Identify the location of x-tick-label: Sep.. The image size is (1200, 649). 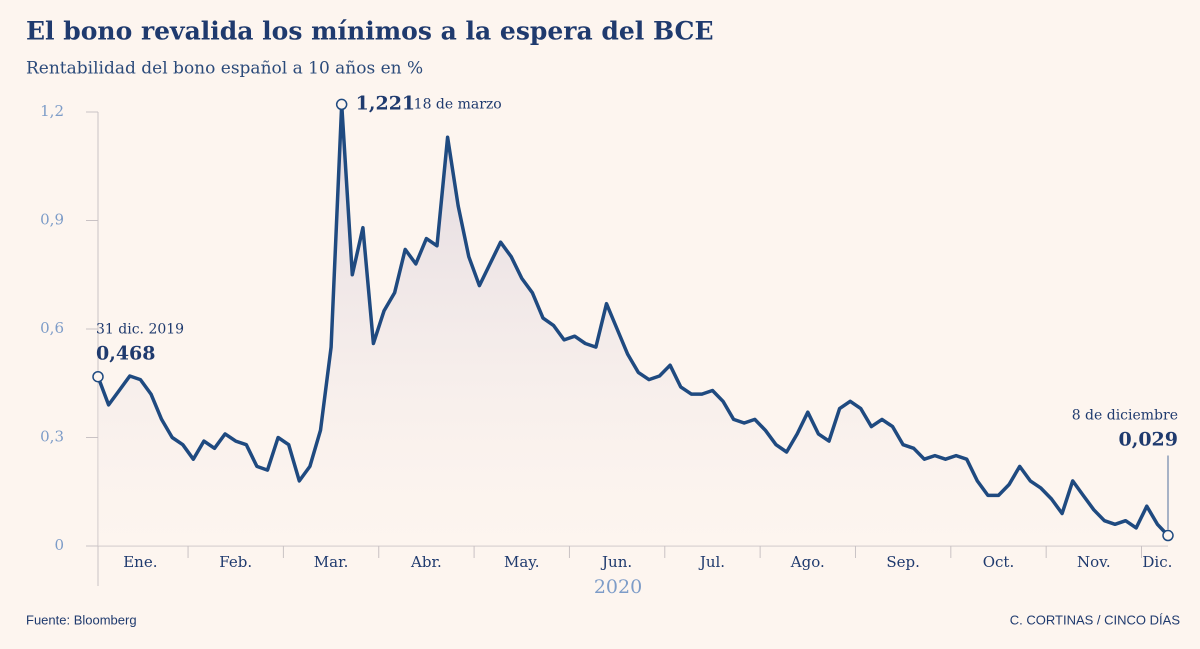
(903, 562).